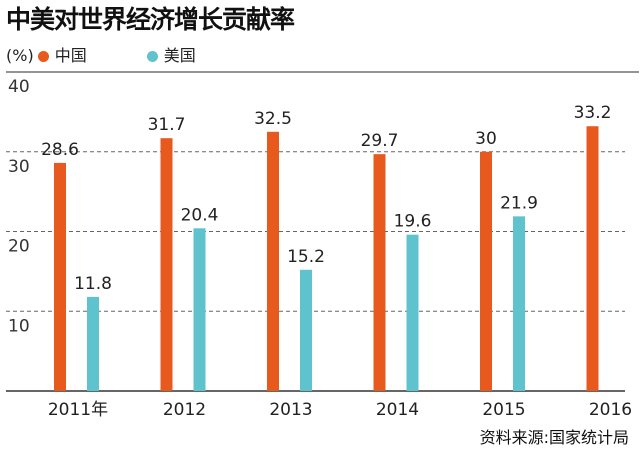  I want to click on x-tick-label: 2012, so click(184, 410).